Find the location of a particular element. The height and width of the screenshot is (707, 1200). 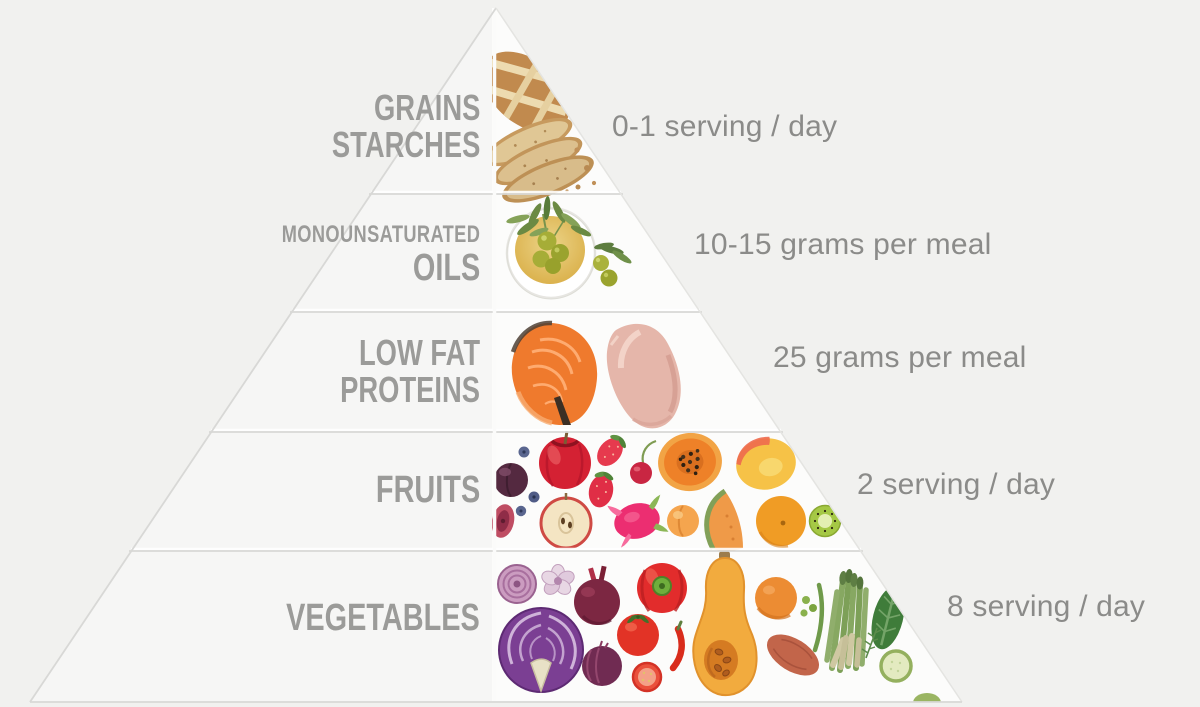

tier-label-line: VEGETABLES is located at coordinates (383, 618).